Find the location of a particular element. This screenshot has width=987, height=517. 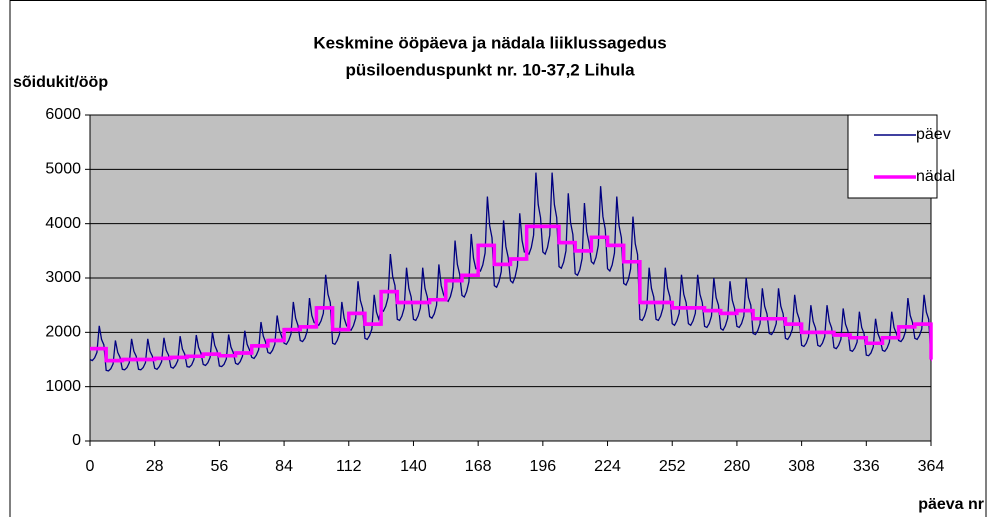

y-axis-label: sõidukit/ööp is located at coordinates (60, 82).